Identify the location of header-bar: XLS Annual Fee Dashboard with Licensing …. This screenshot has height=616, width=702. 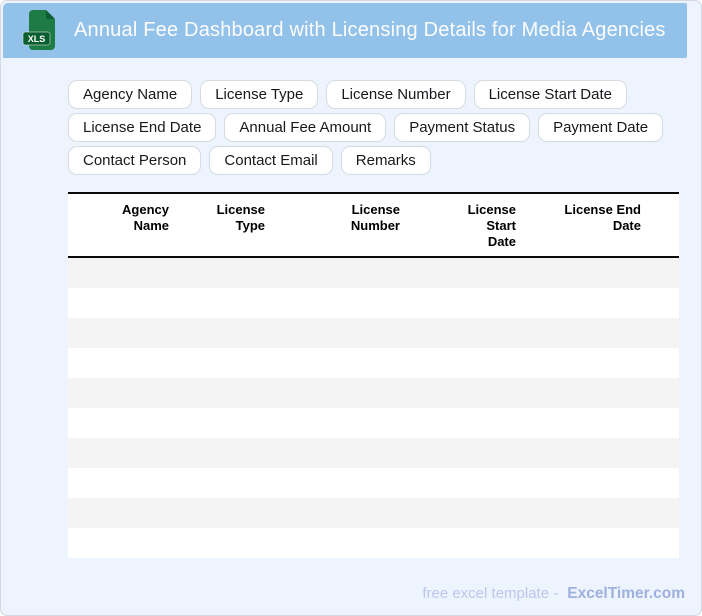
(345, 30).